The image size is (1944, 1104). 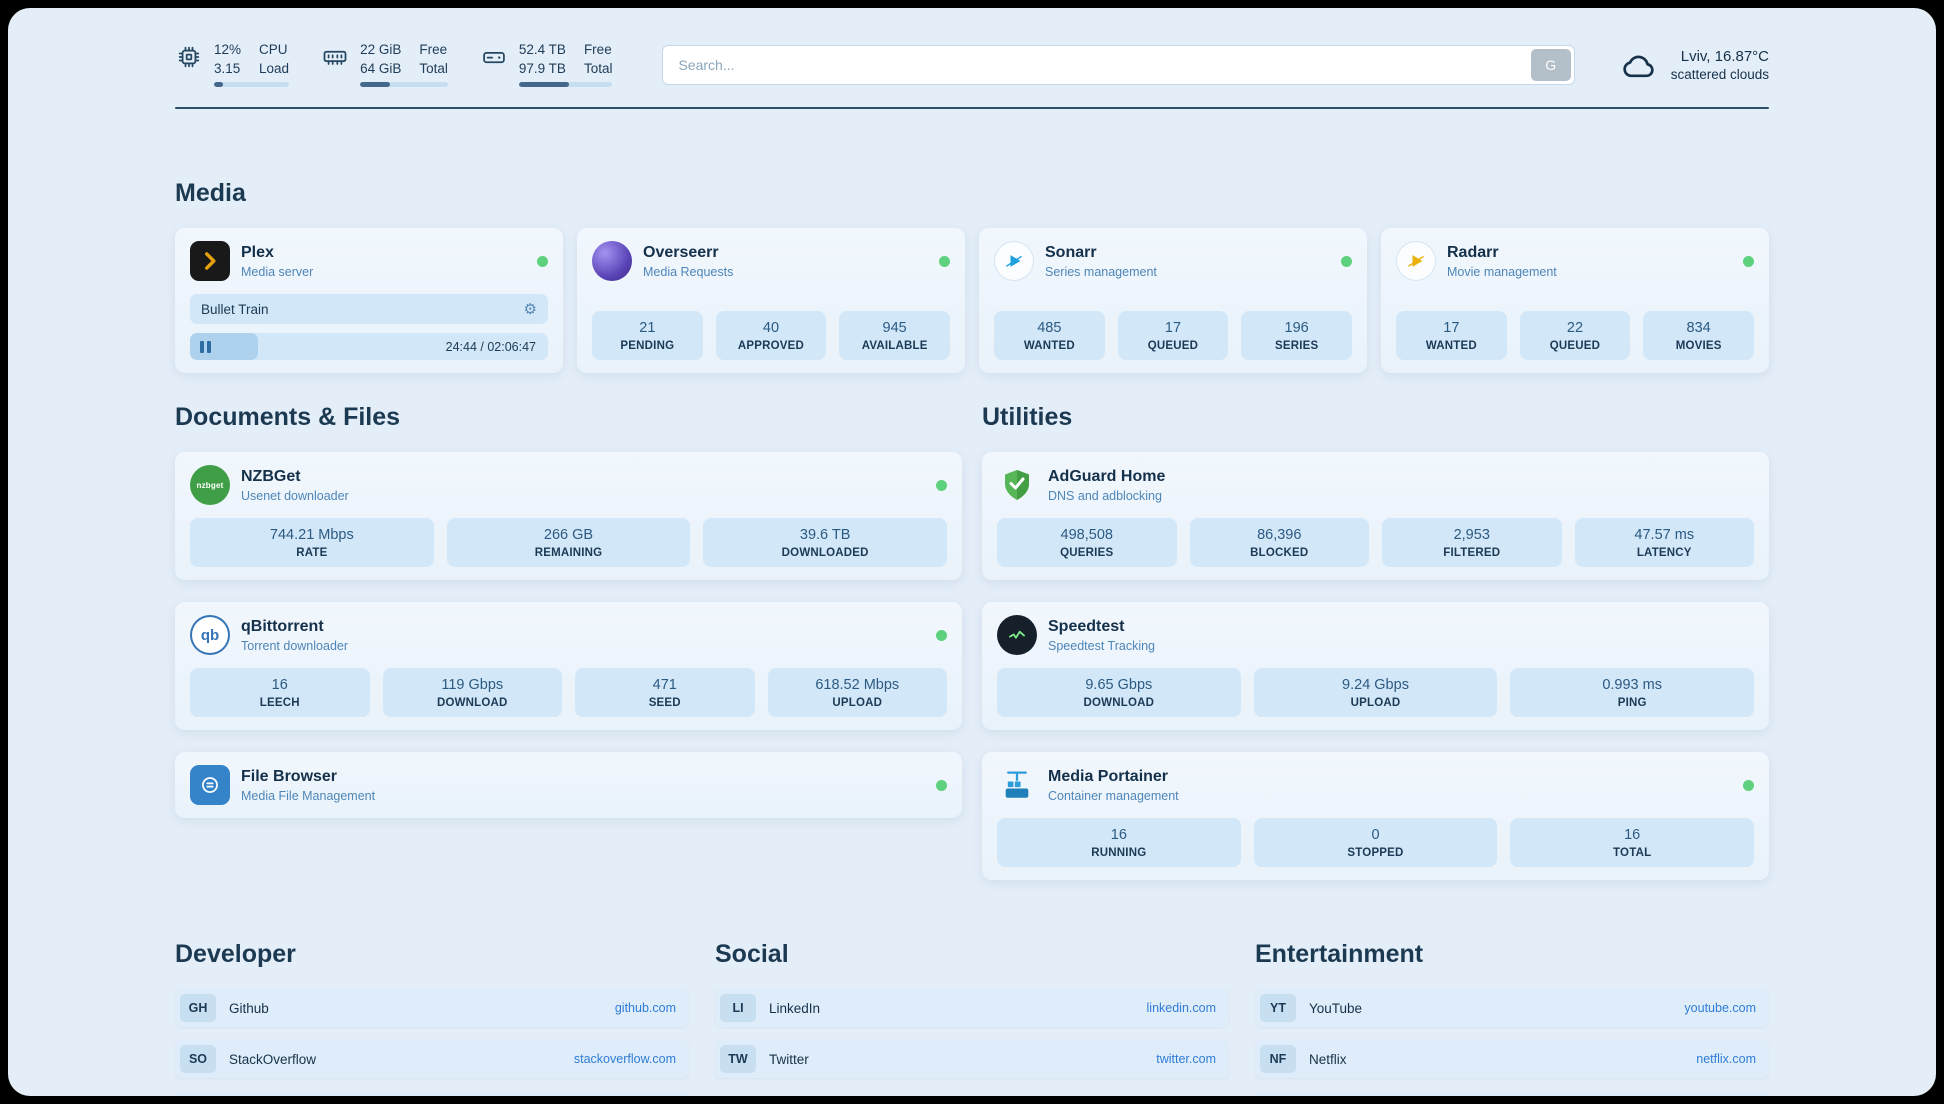 I want to click on qbittorrent-icon-text: qb, so click(x=210, y=635).